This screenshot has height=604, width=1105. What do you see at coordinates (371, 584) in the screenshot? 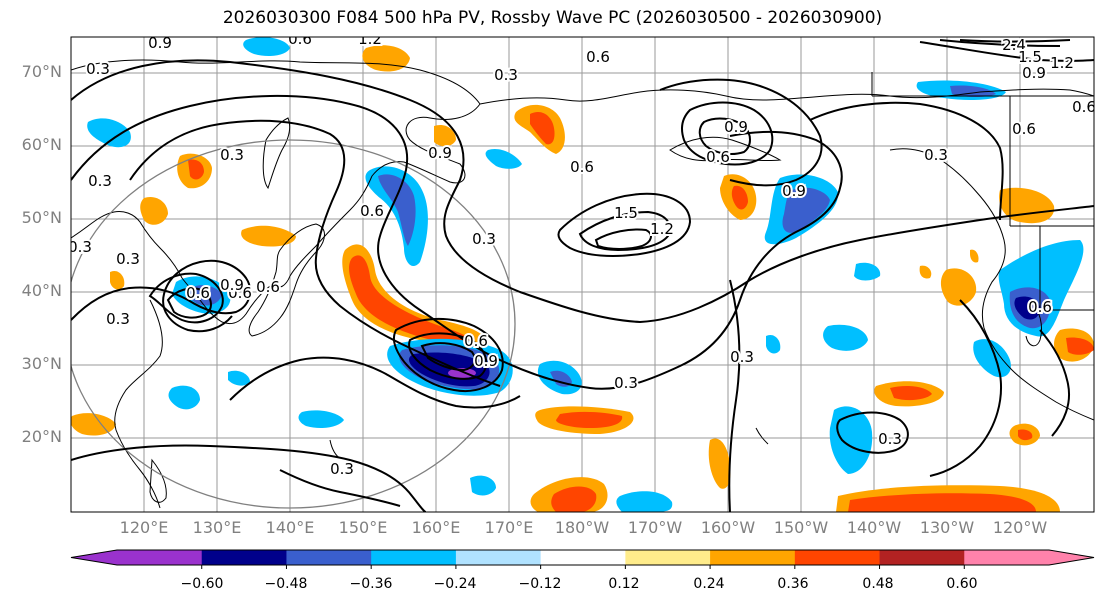
I see `colorbar-tick-label: −0.36` at bounding box center [371, 584].